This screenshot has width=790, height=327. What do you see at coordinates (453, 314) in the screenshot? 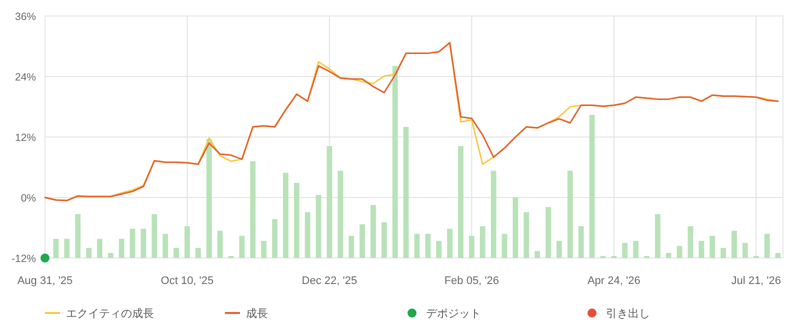
I see `legend-label: デポジット` at bounding box center [453, 314].